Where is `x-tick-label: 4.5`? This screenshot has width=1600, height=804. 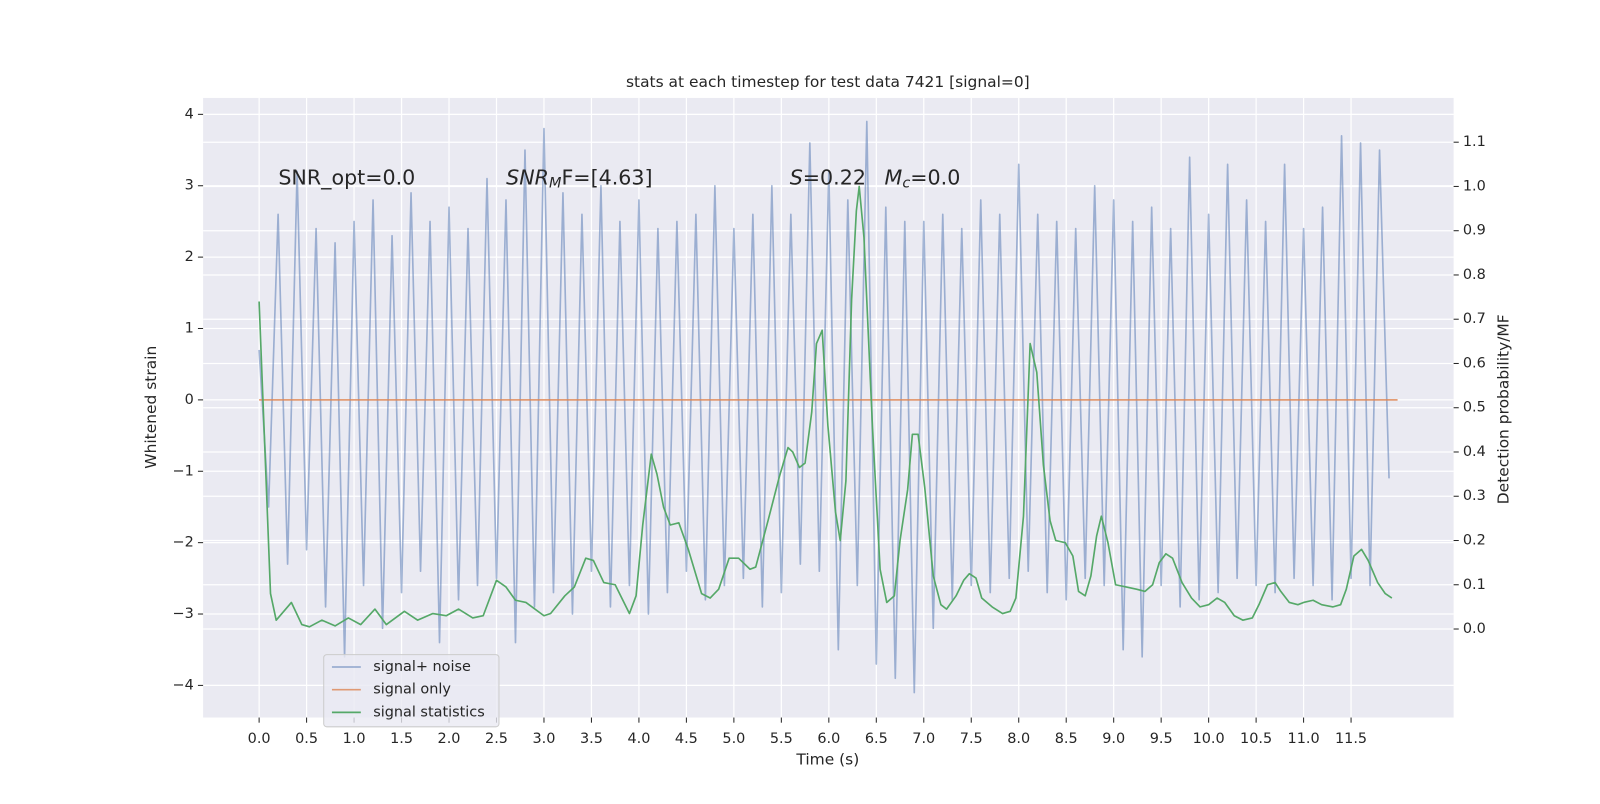
x-tick-label: 4.5 is located at coordinates (686, 739).